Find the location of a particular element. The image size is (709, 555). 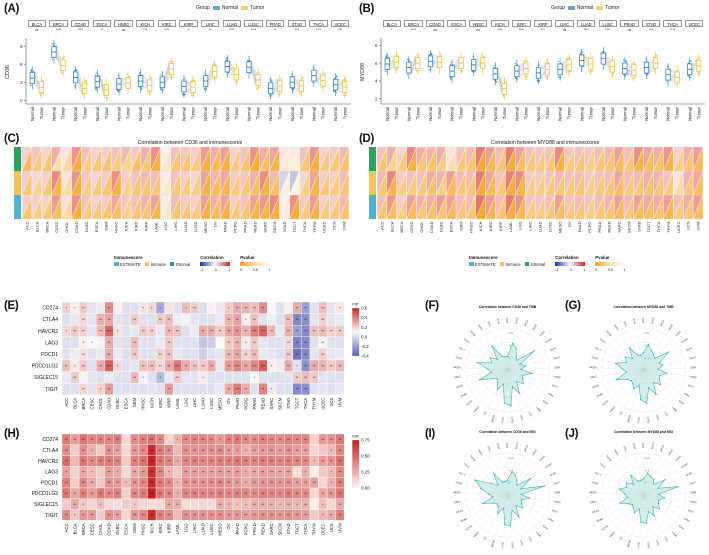

col-label-thym: THYM is located at coordinates (314, 529).